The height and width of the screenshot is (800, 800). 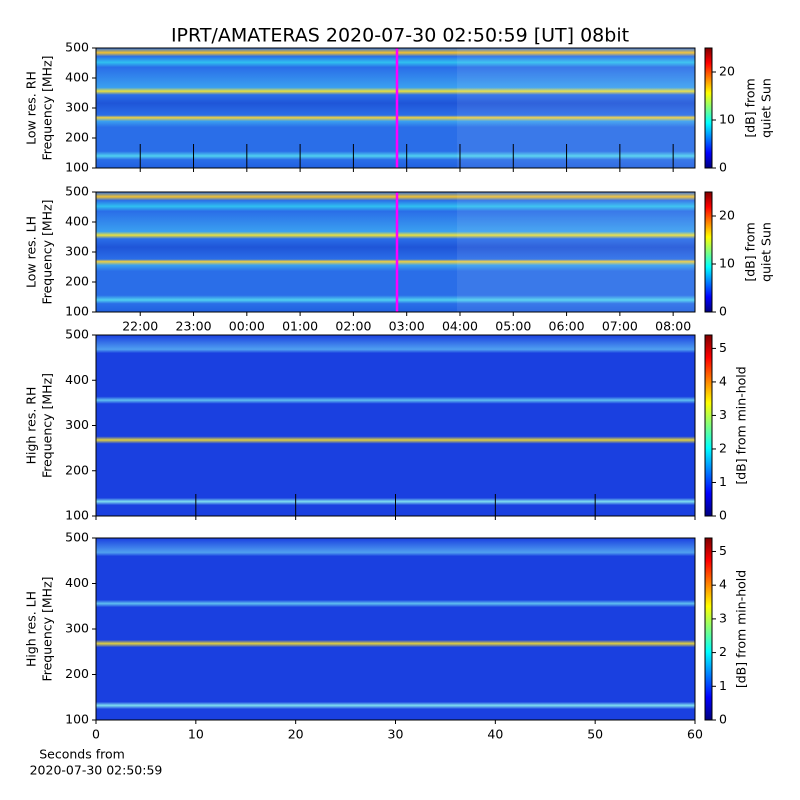 What do you see at coordinates (31, 629) in the screenshot?
I see `y-axis-label: High res. LH` at bounding box center [31, 629].